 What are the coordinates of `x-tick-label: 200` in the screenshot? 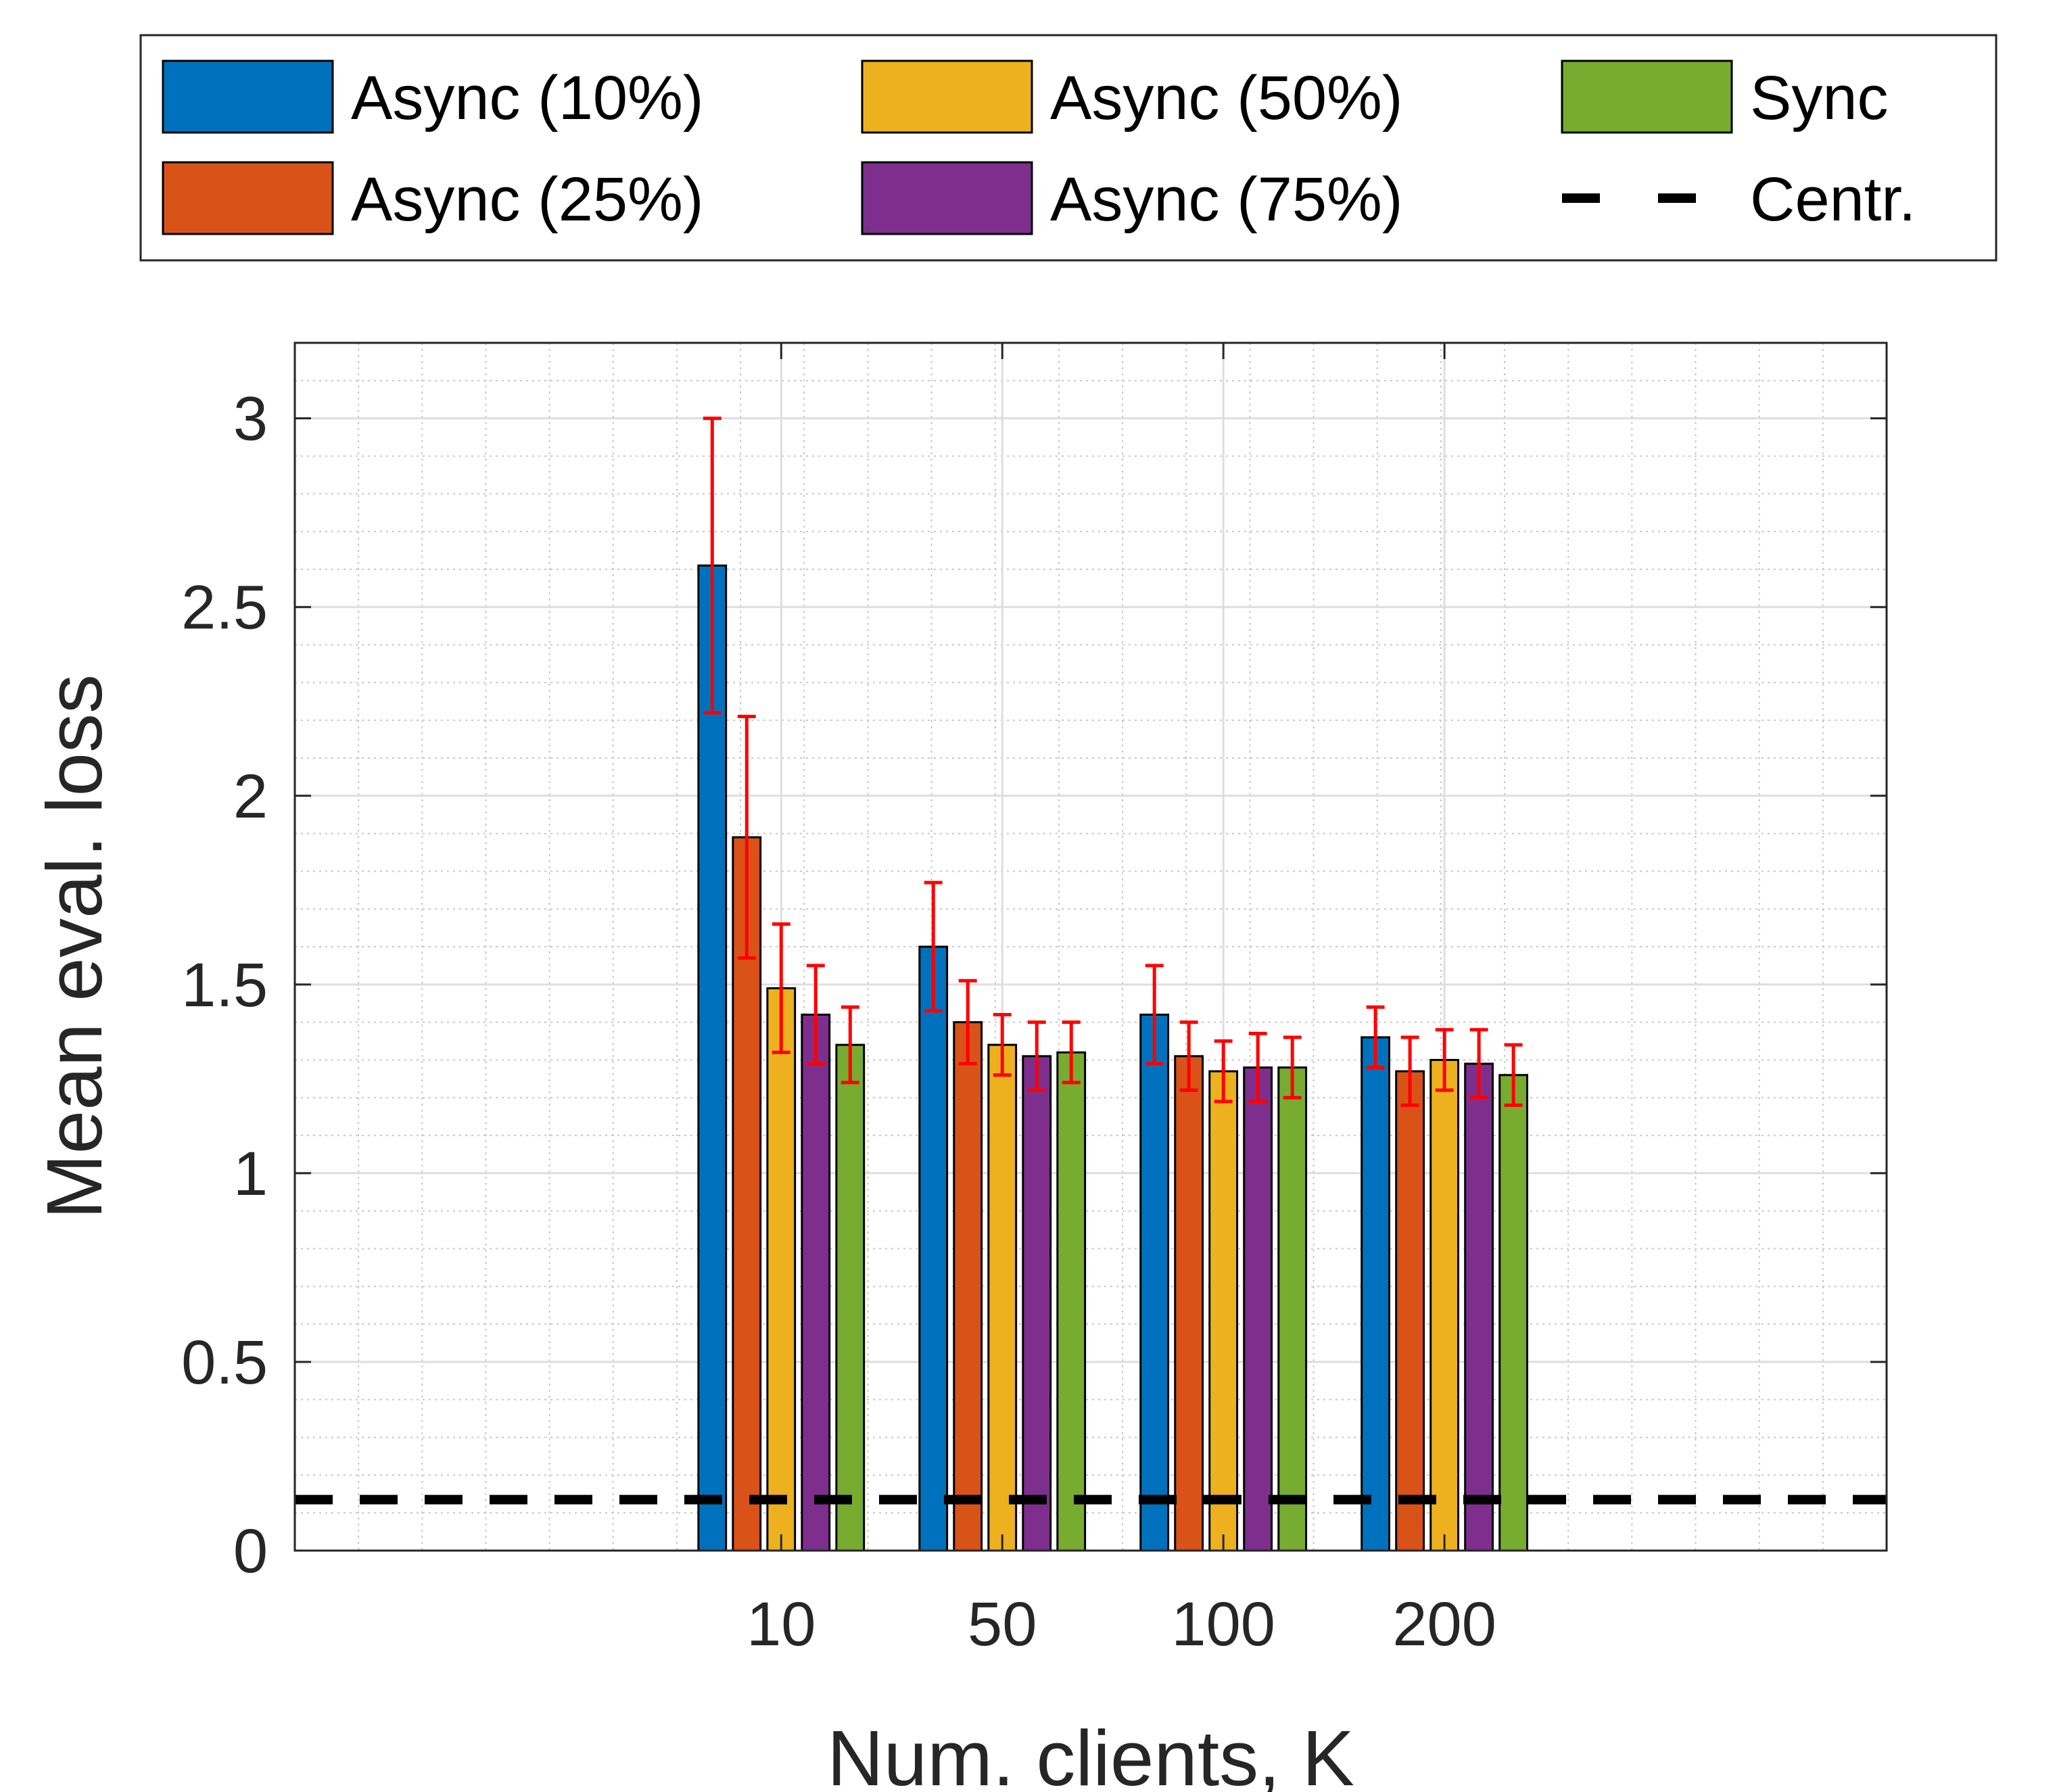 It's located at (1444, 1624).